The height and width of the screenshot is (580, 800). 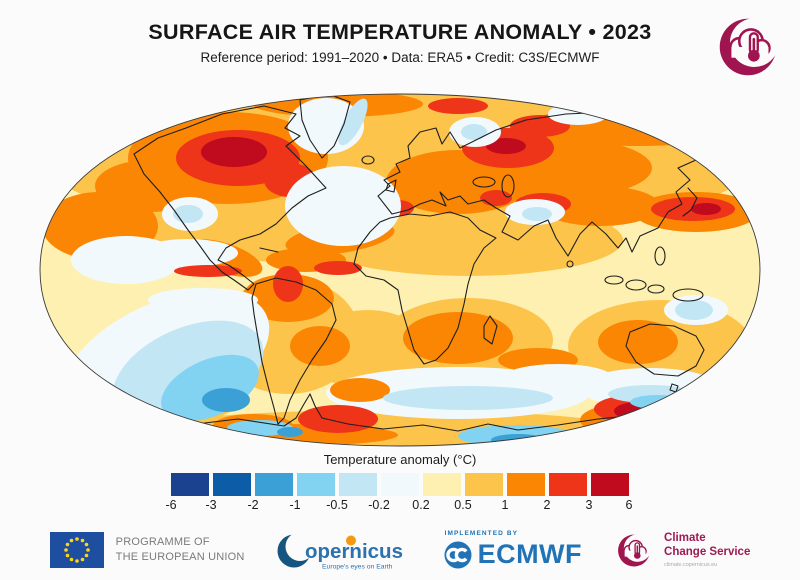 I want to click on ecmwf-cc-icon, so click(x=458, y=554).